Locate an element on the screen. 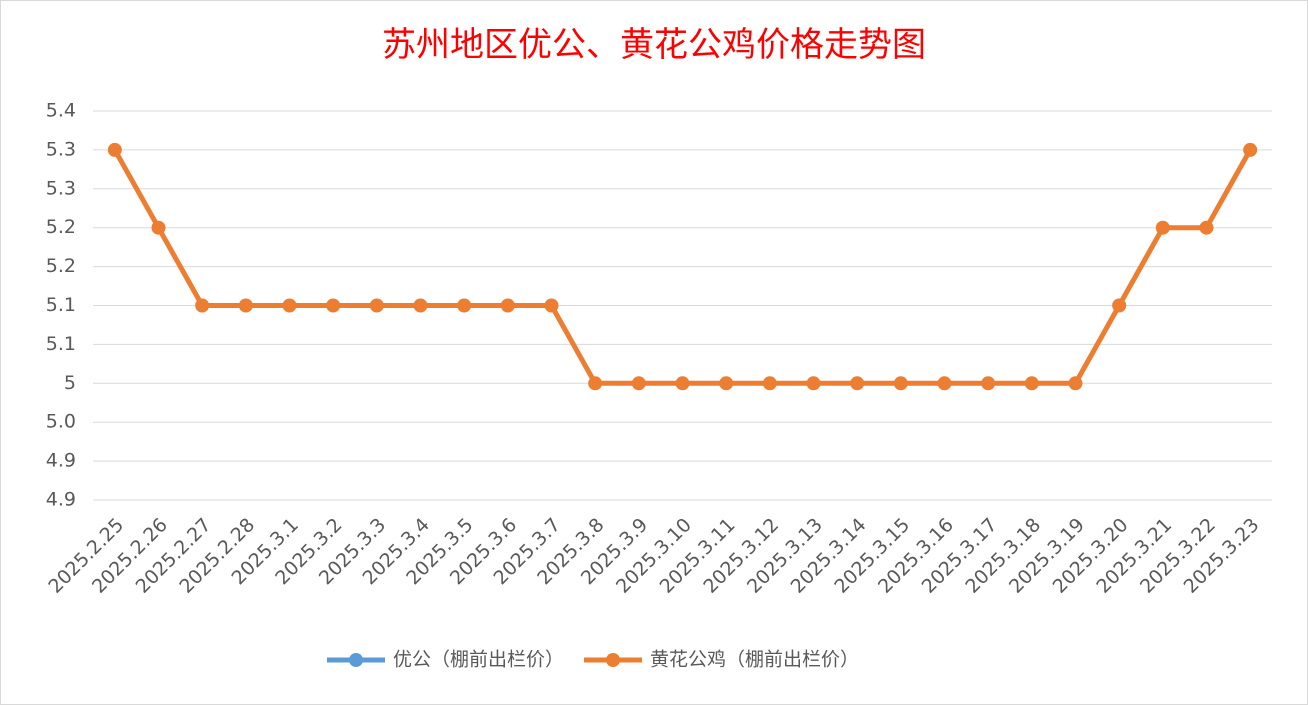  y-tick-label: 5.4 is located at coordinates (61, 111).